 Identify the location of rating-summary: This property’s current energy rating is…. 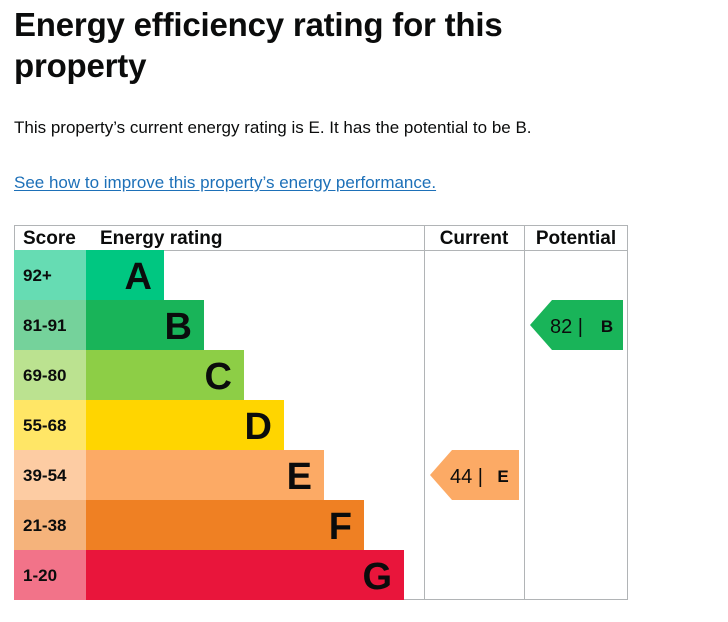
(273, 127).